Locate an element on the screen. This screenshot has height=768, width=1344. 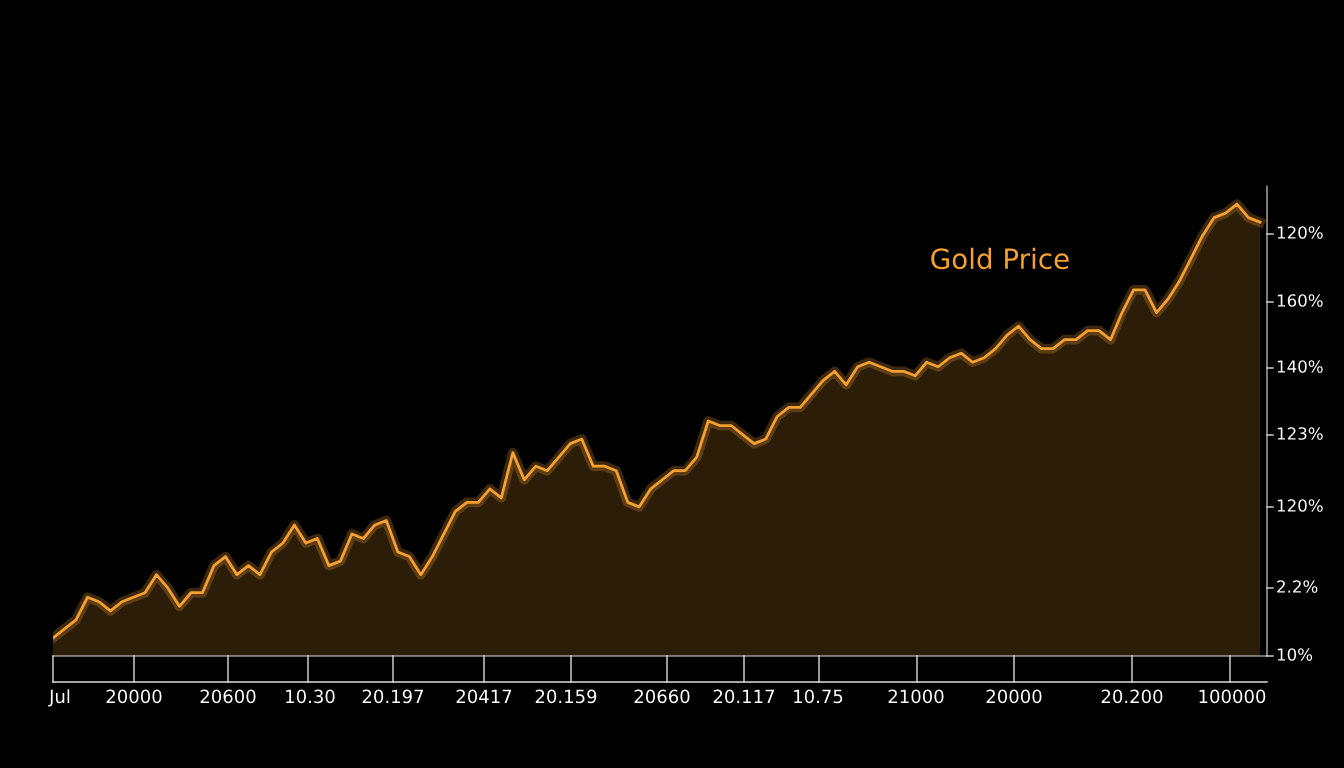
text: Gold Price is located at coordinates (1000, 258).